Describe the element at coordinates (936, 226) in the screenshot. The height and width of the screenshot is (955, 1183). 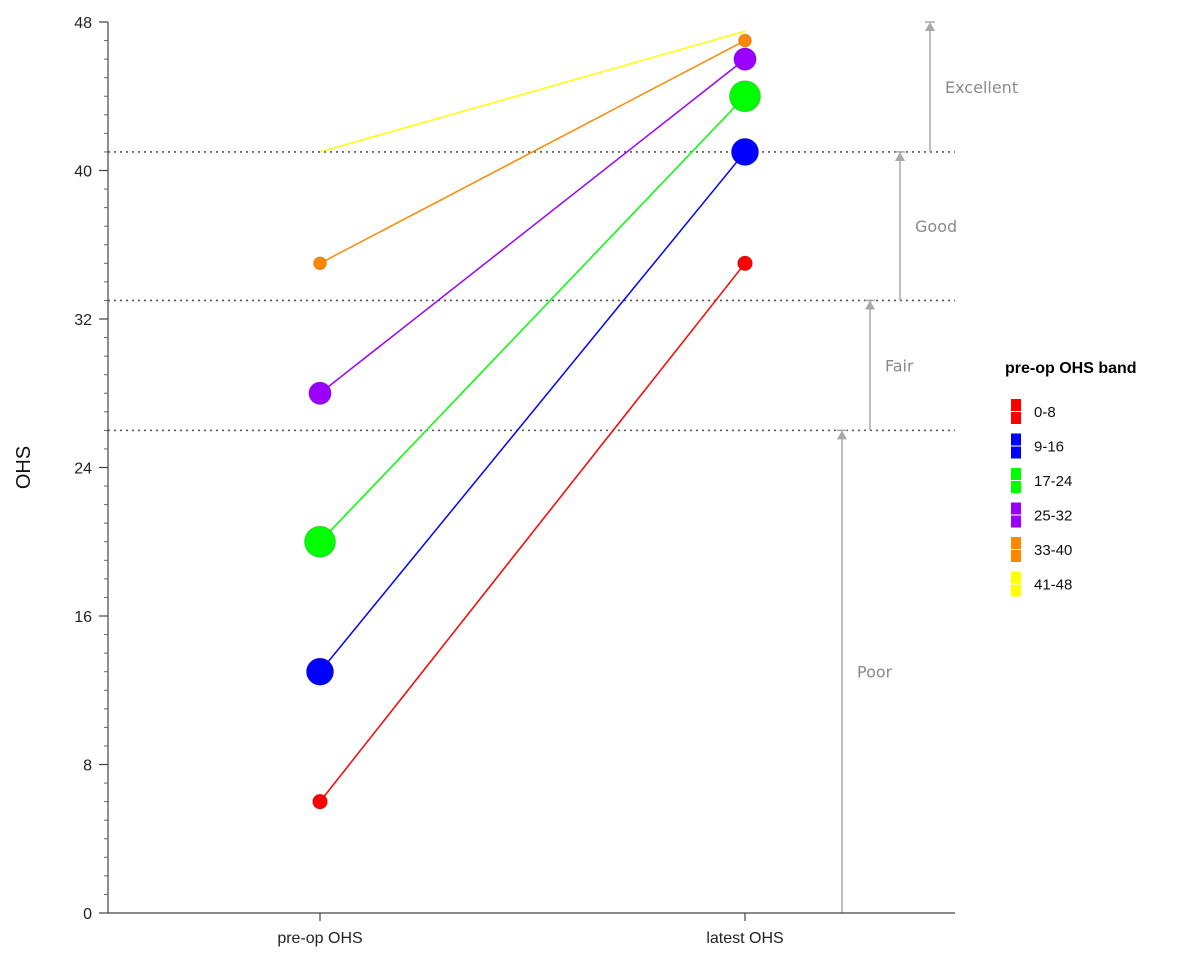
I see `band-label: Good` at that location.